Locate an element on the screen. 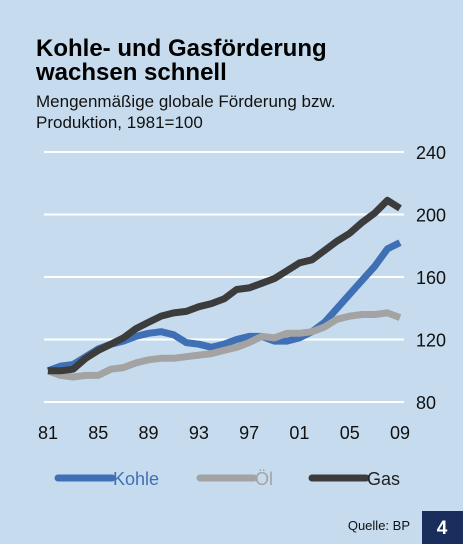 The height and width of the screenshot is (544, 463). x-tick-label: 85 is located at coordinates (98, 433).